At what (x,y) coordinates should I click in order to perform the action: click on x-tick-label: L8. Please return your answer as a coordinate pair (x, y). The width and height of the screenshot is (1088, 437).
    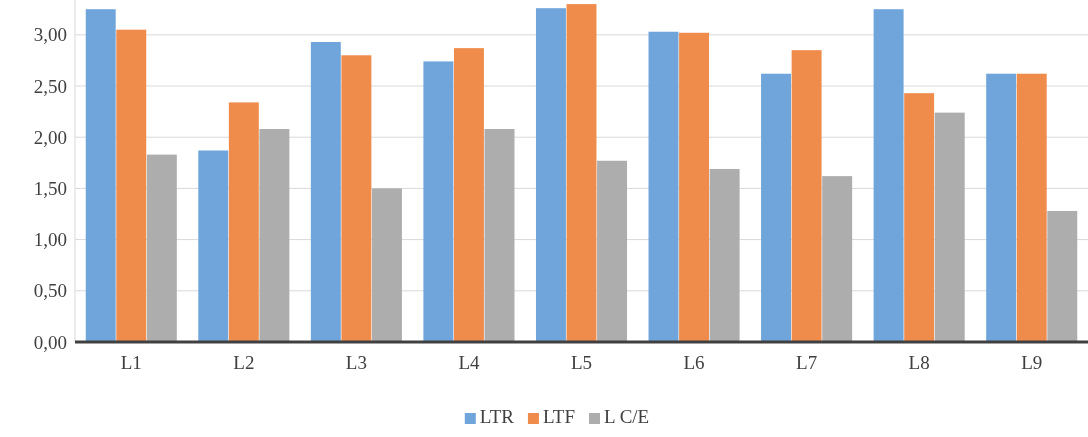
    Looking at the image, I should click on (919, 363).